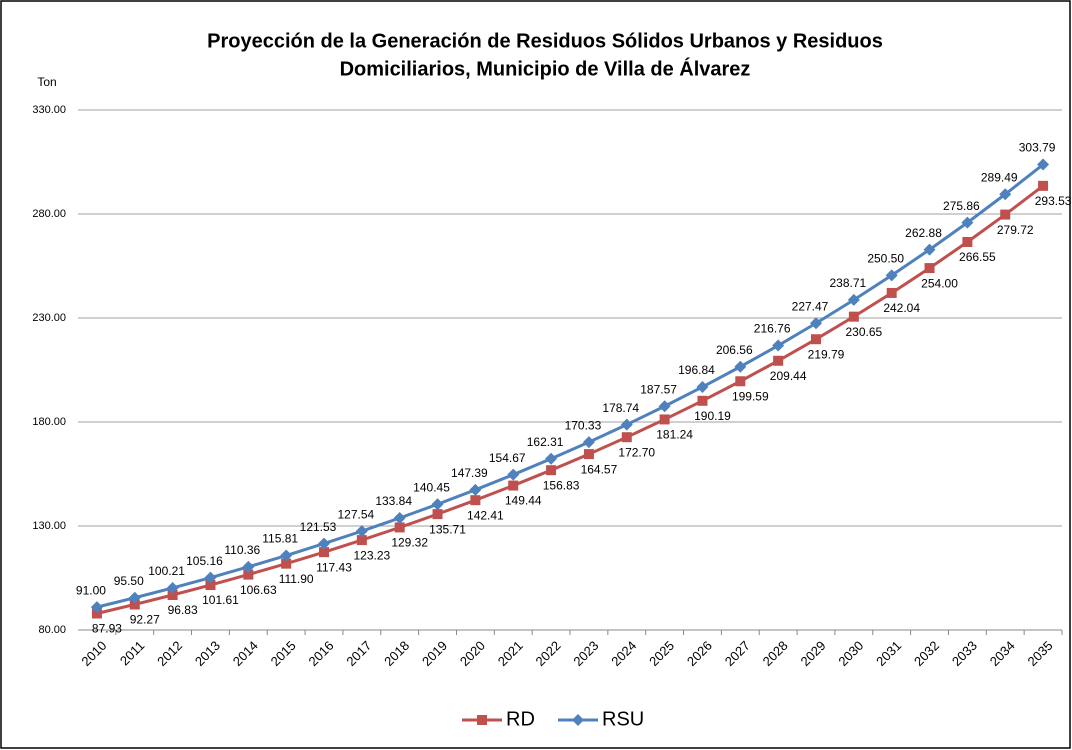 Image resolution: width=1072 pixels, height=750 pixels. What do you see at coordinates (334, 567) in the screenshot?
I see `data-label: 117.43` at bounding box center [334, 567].